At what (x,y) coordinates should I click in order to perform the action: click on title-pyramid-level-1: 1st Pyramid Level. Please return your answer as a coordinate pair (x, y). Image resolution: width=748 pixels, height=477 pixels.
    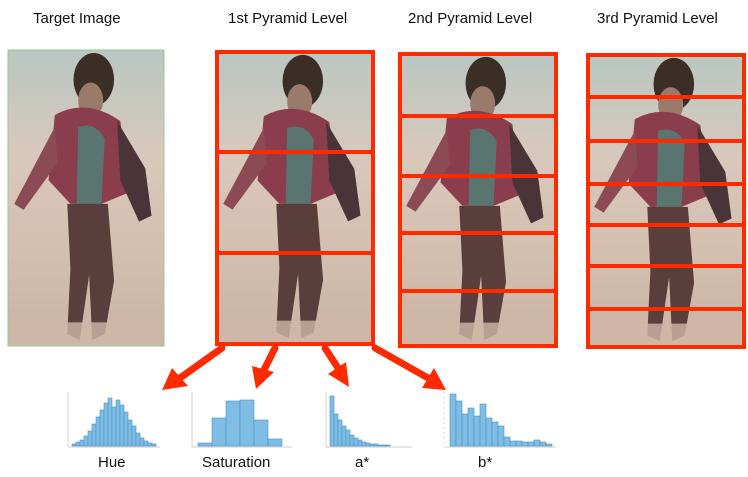
    Looking at the image, I should click on (288, 18).